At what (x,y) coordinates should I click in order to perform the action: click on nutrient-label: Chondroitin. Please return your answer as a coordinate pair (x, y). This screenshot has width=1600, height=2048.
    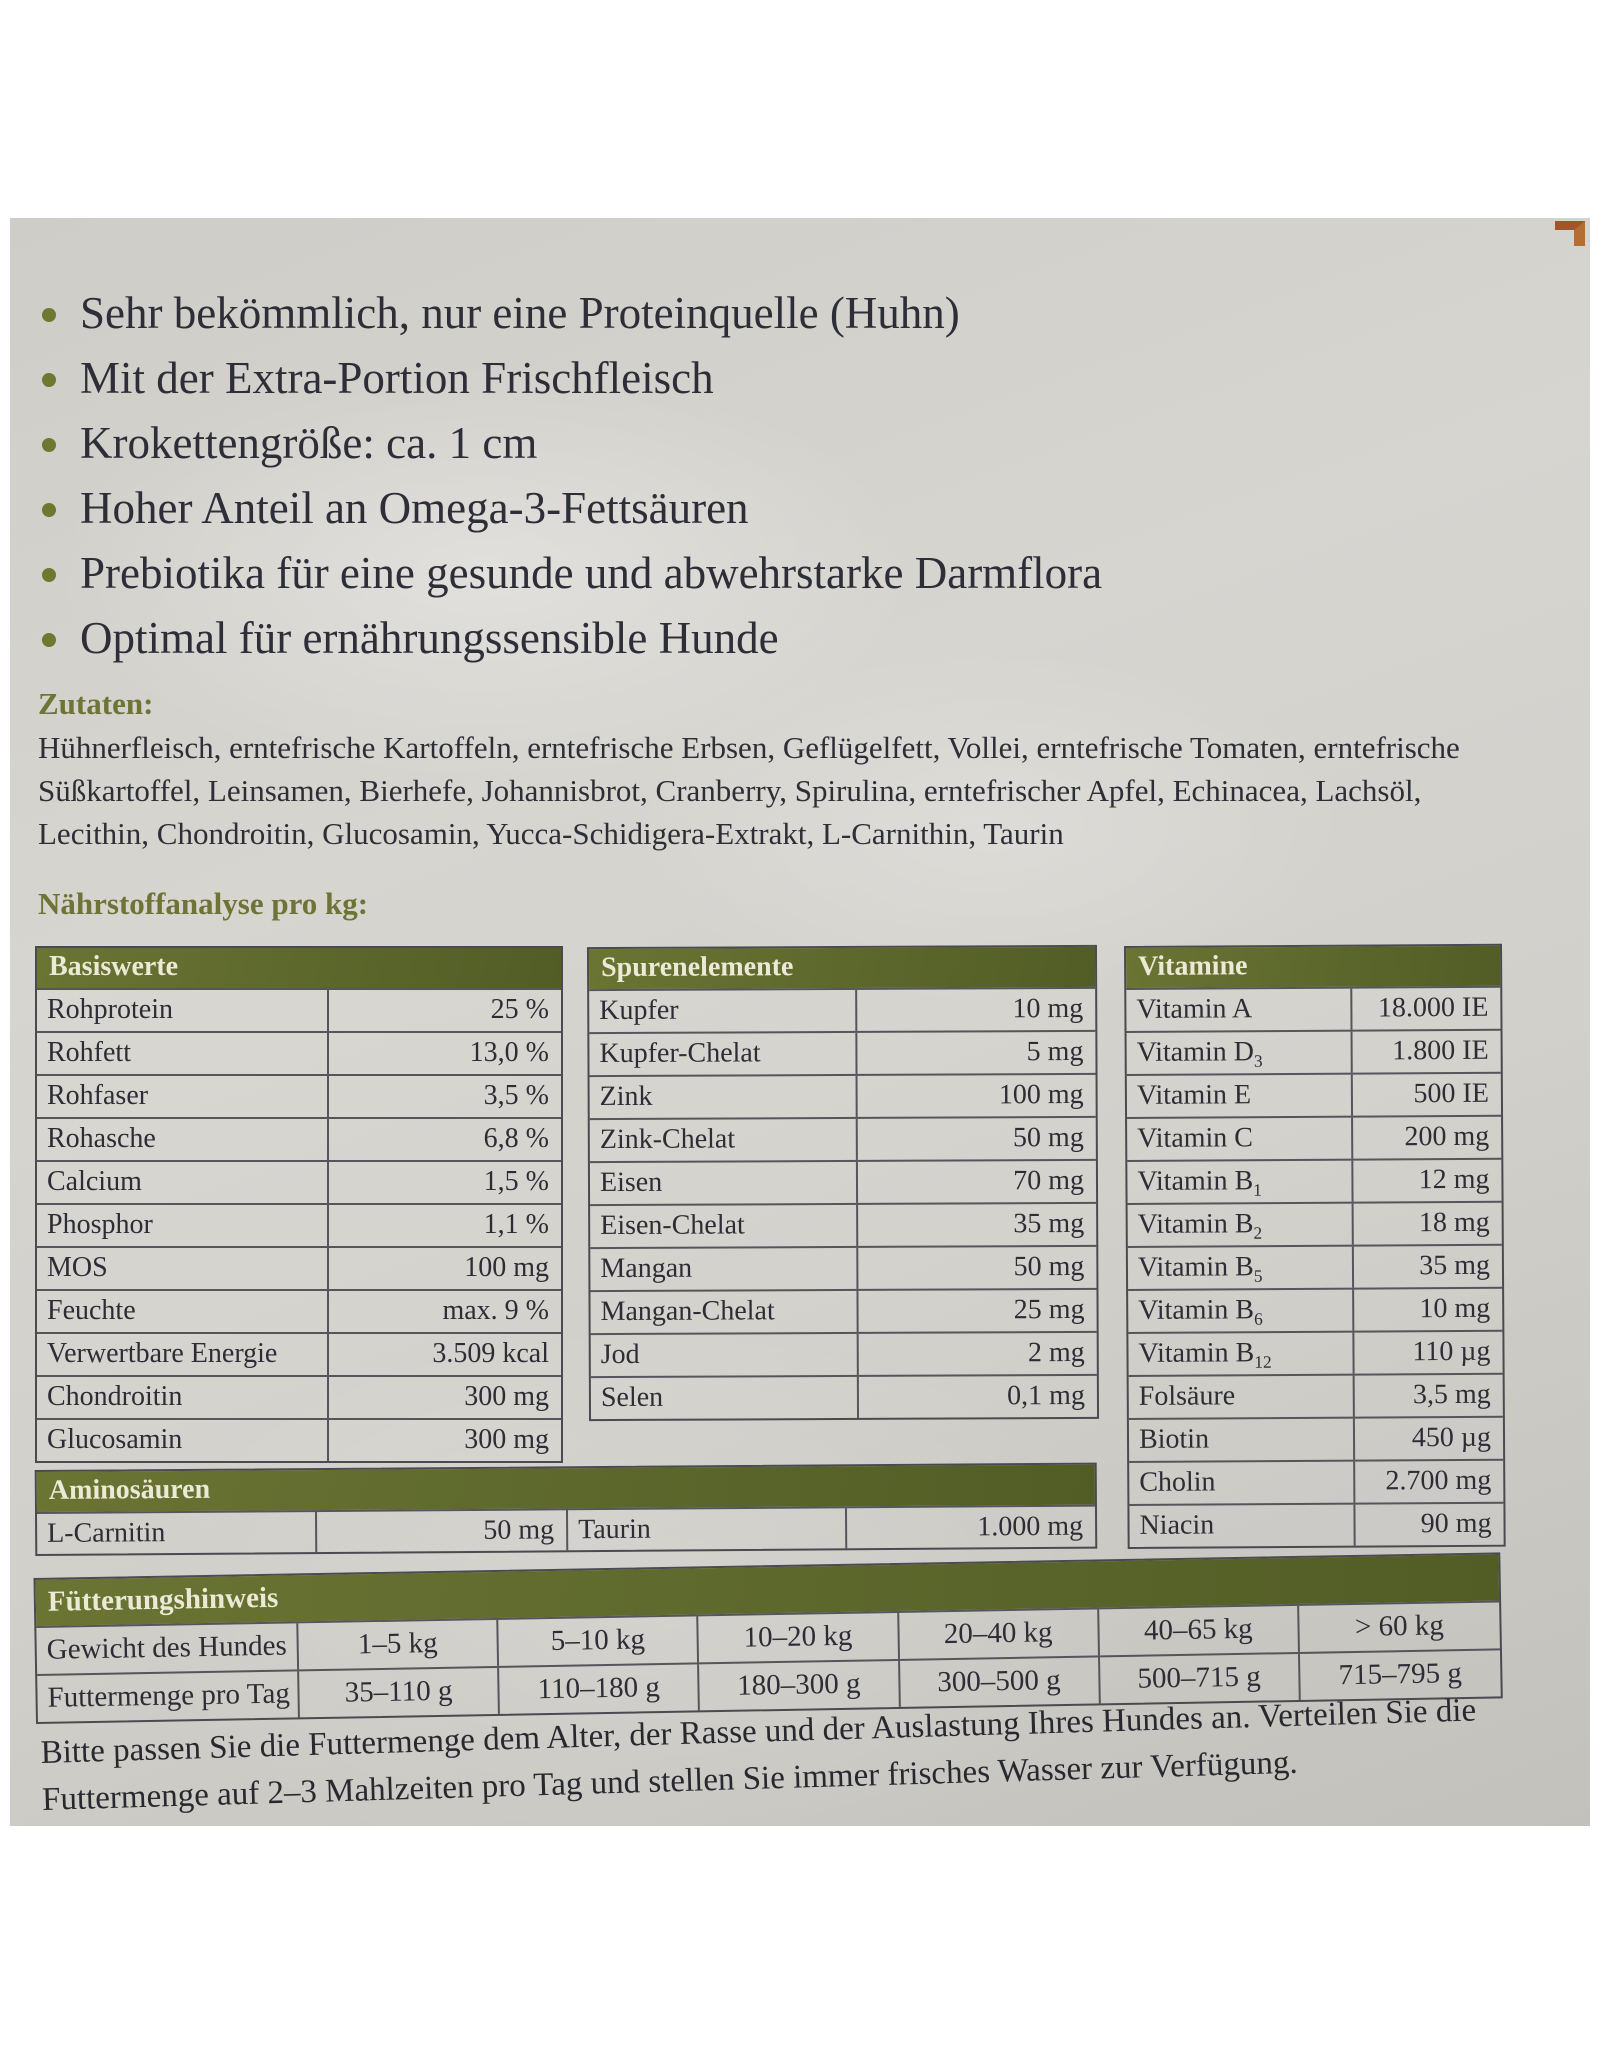
    Looking at the image, I should click on (183, 1397).